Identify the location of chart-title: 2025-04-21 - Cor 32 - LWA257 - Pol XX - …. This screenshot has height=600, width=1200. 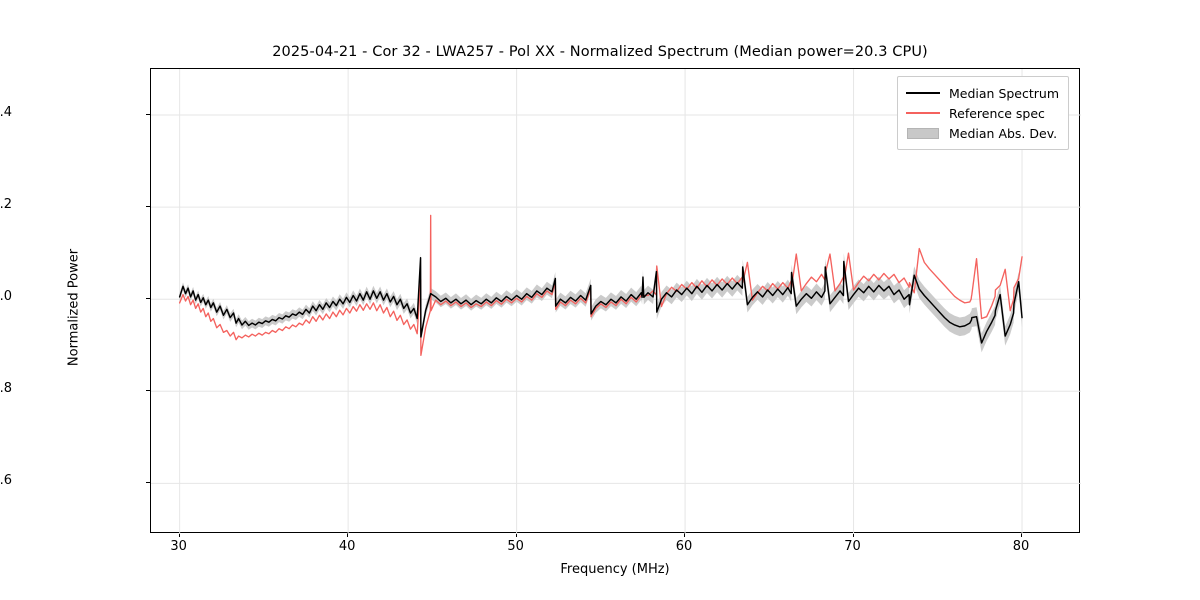
(600, 52).